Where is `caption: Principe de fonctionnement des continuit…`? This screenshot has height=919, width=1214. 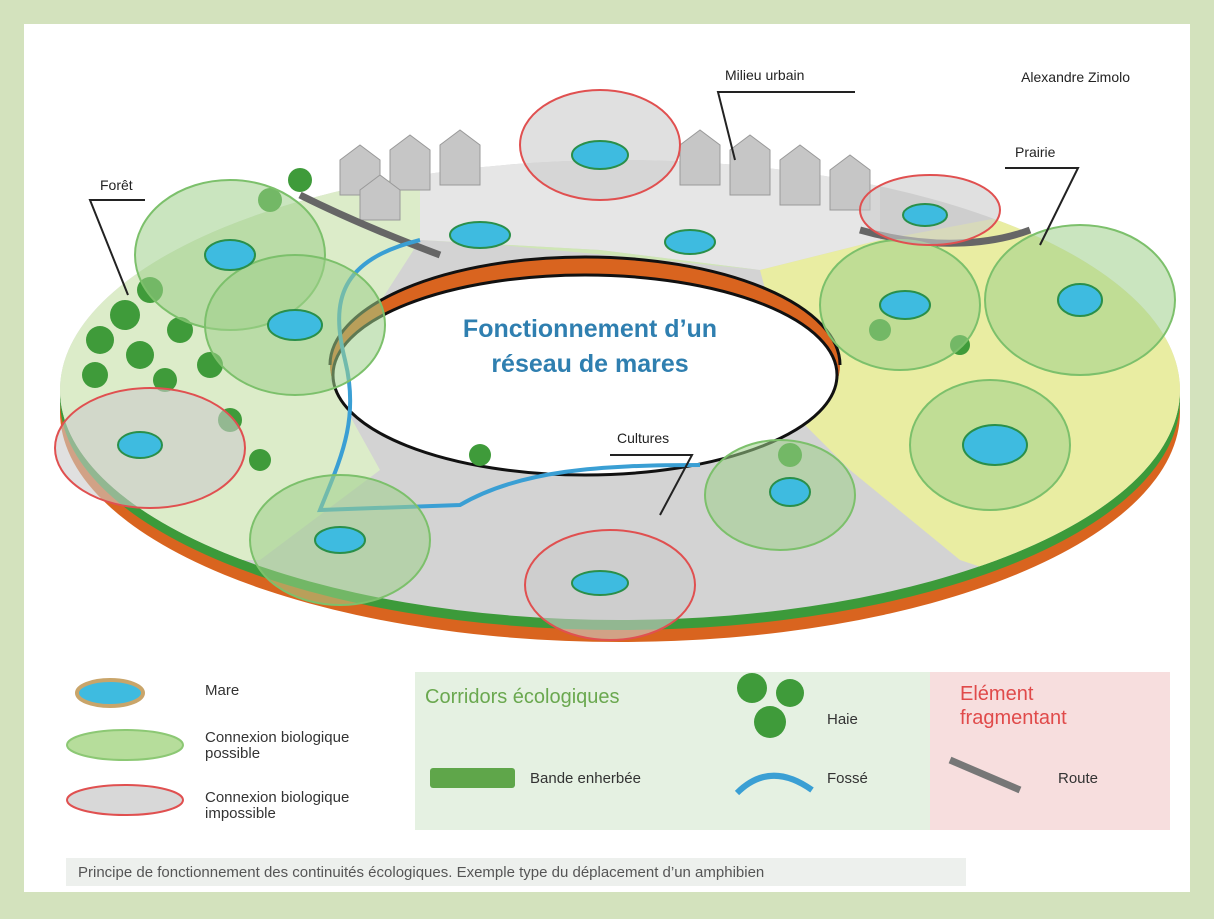 caption: Principe de fonctionnement des continuit… is located at coordinates (421, 872).